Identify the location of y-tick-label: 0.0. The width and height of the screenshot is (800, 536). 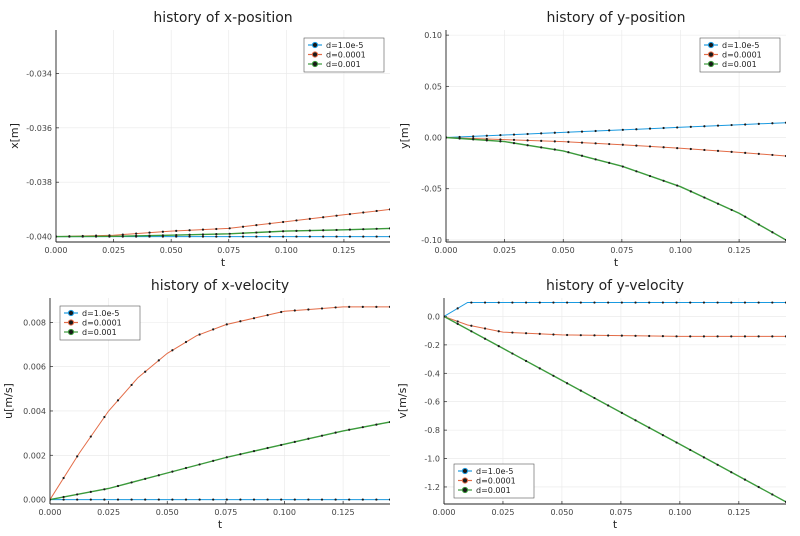
(433, 316).